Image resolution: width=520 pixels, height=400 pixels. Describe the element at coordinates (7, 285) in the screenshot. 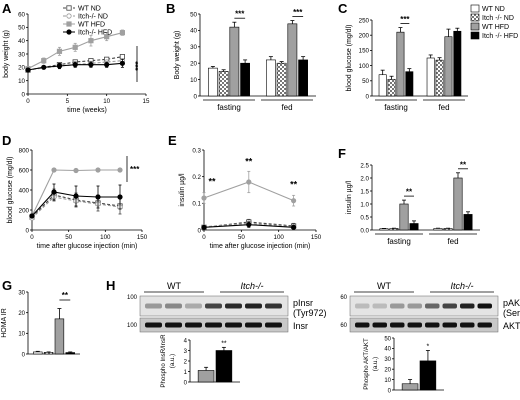

I see `panel-letter: G` at that location.